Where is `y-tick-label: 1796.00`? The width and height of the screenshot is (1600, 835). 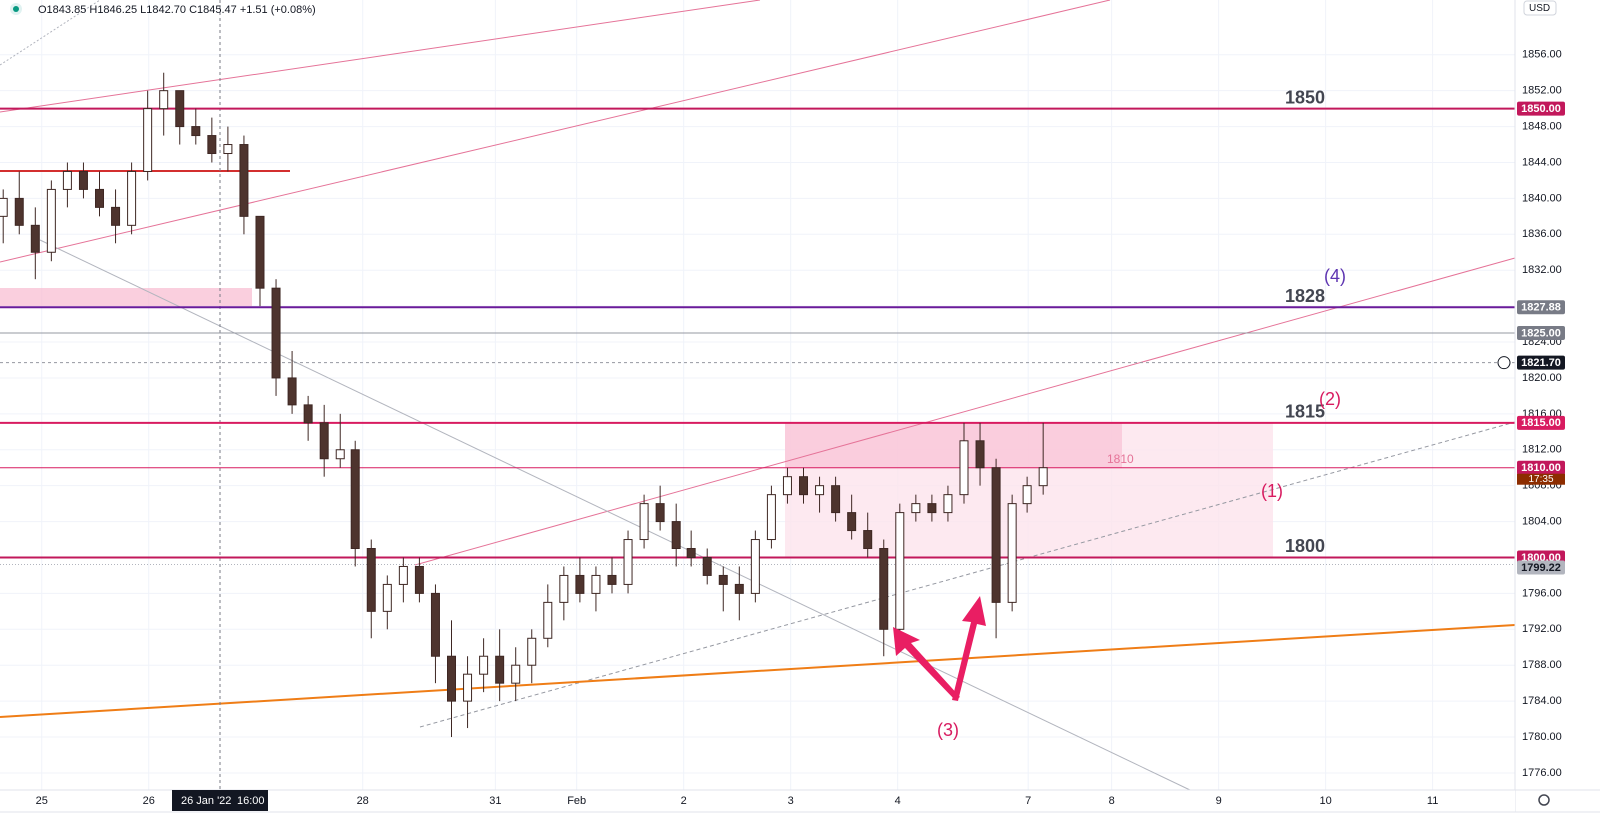
y-tick-label: 1796.00 is located at coordinates (1542, 593).